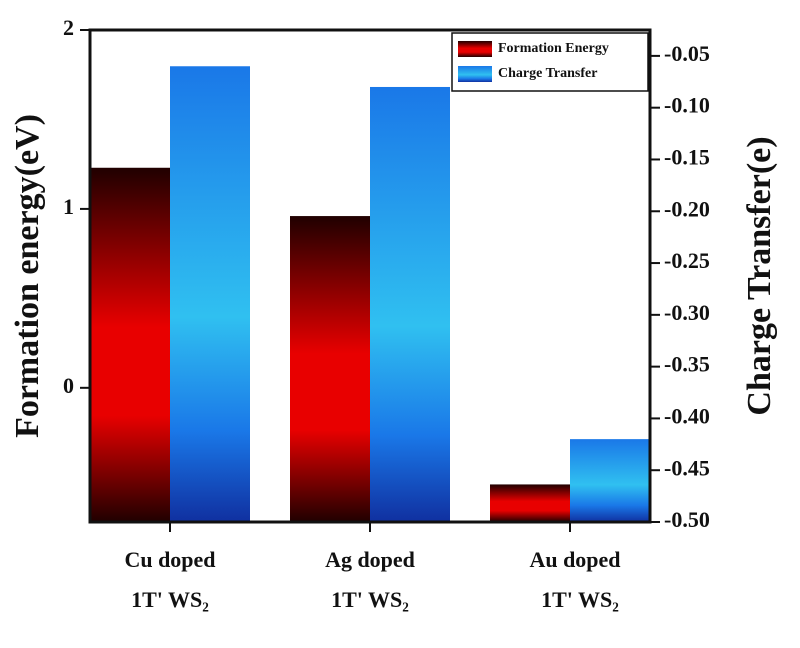  I want to click on y2-axis-title: Charge Transfer(e), so click(759, 275).